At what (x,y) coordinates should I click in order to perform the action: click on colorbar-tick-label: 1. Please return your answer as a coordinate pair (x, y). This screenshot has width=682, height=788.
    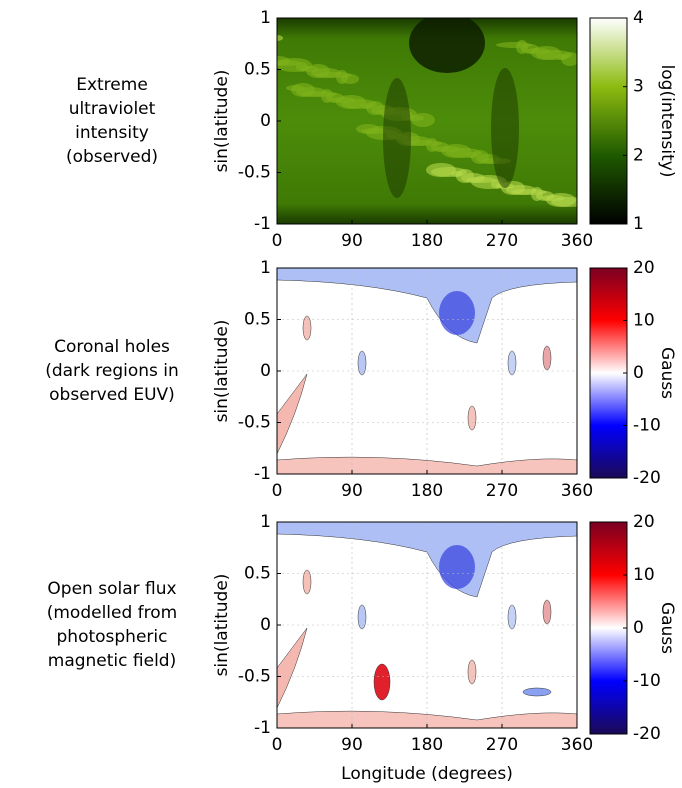
    Looking at the image, I should click on (638, 224).